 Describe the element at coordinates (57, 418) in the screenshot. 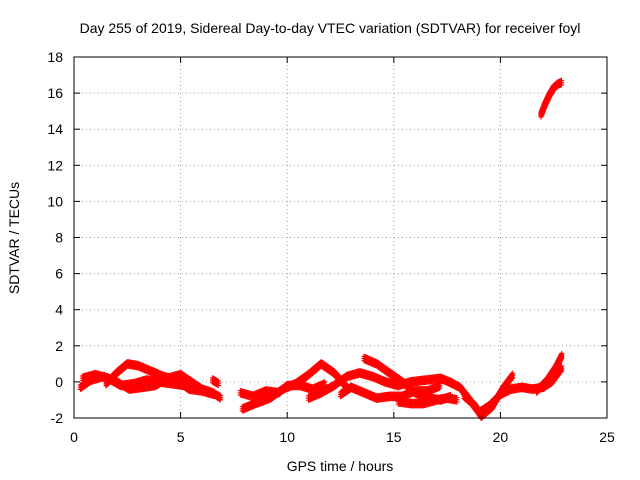

I see `y-tick-label: -2` at that location.